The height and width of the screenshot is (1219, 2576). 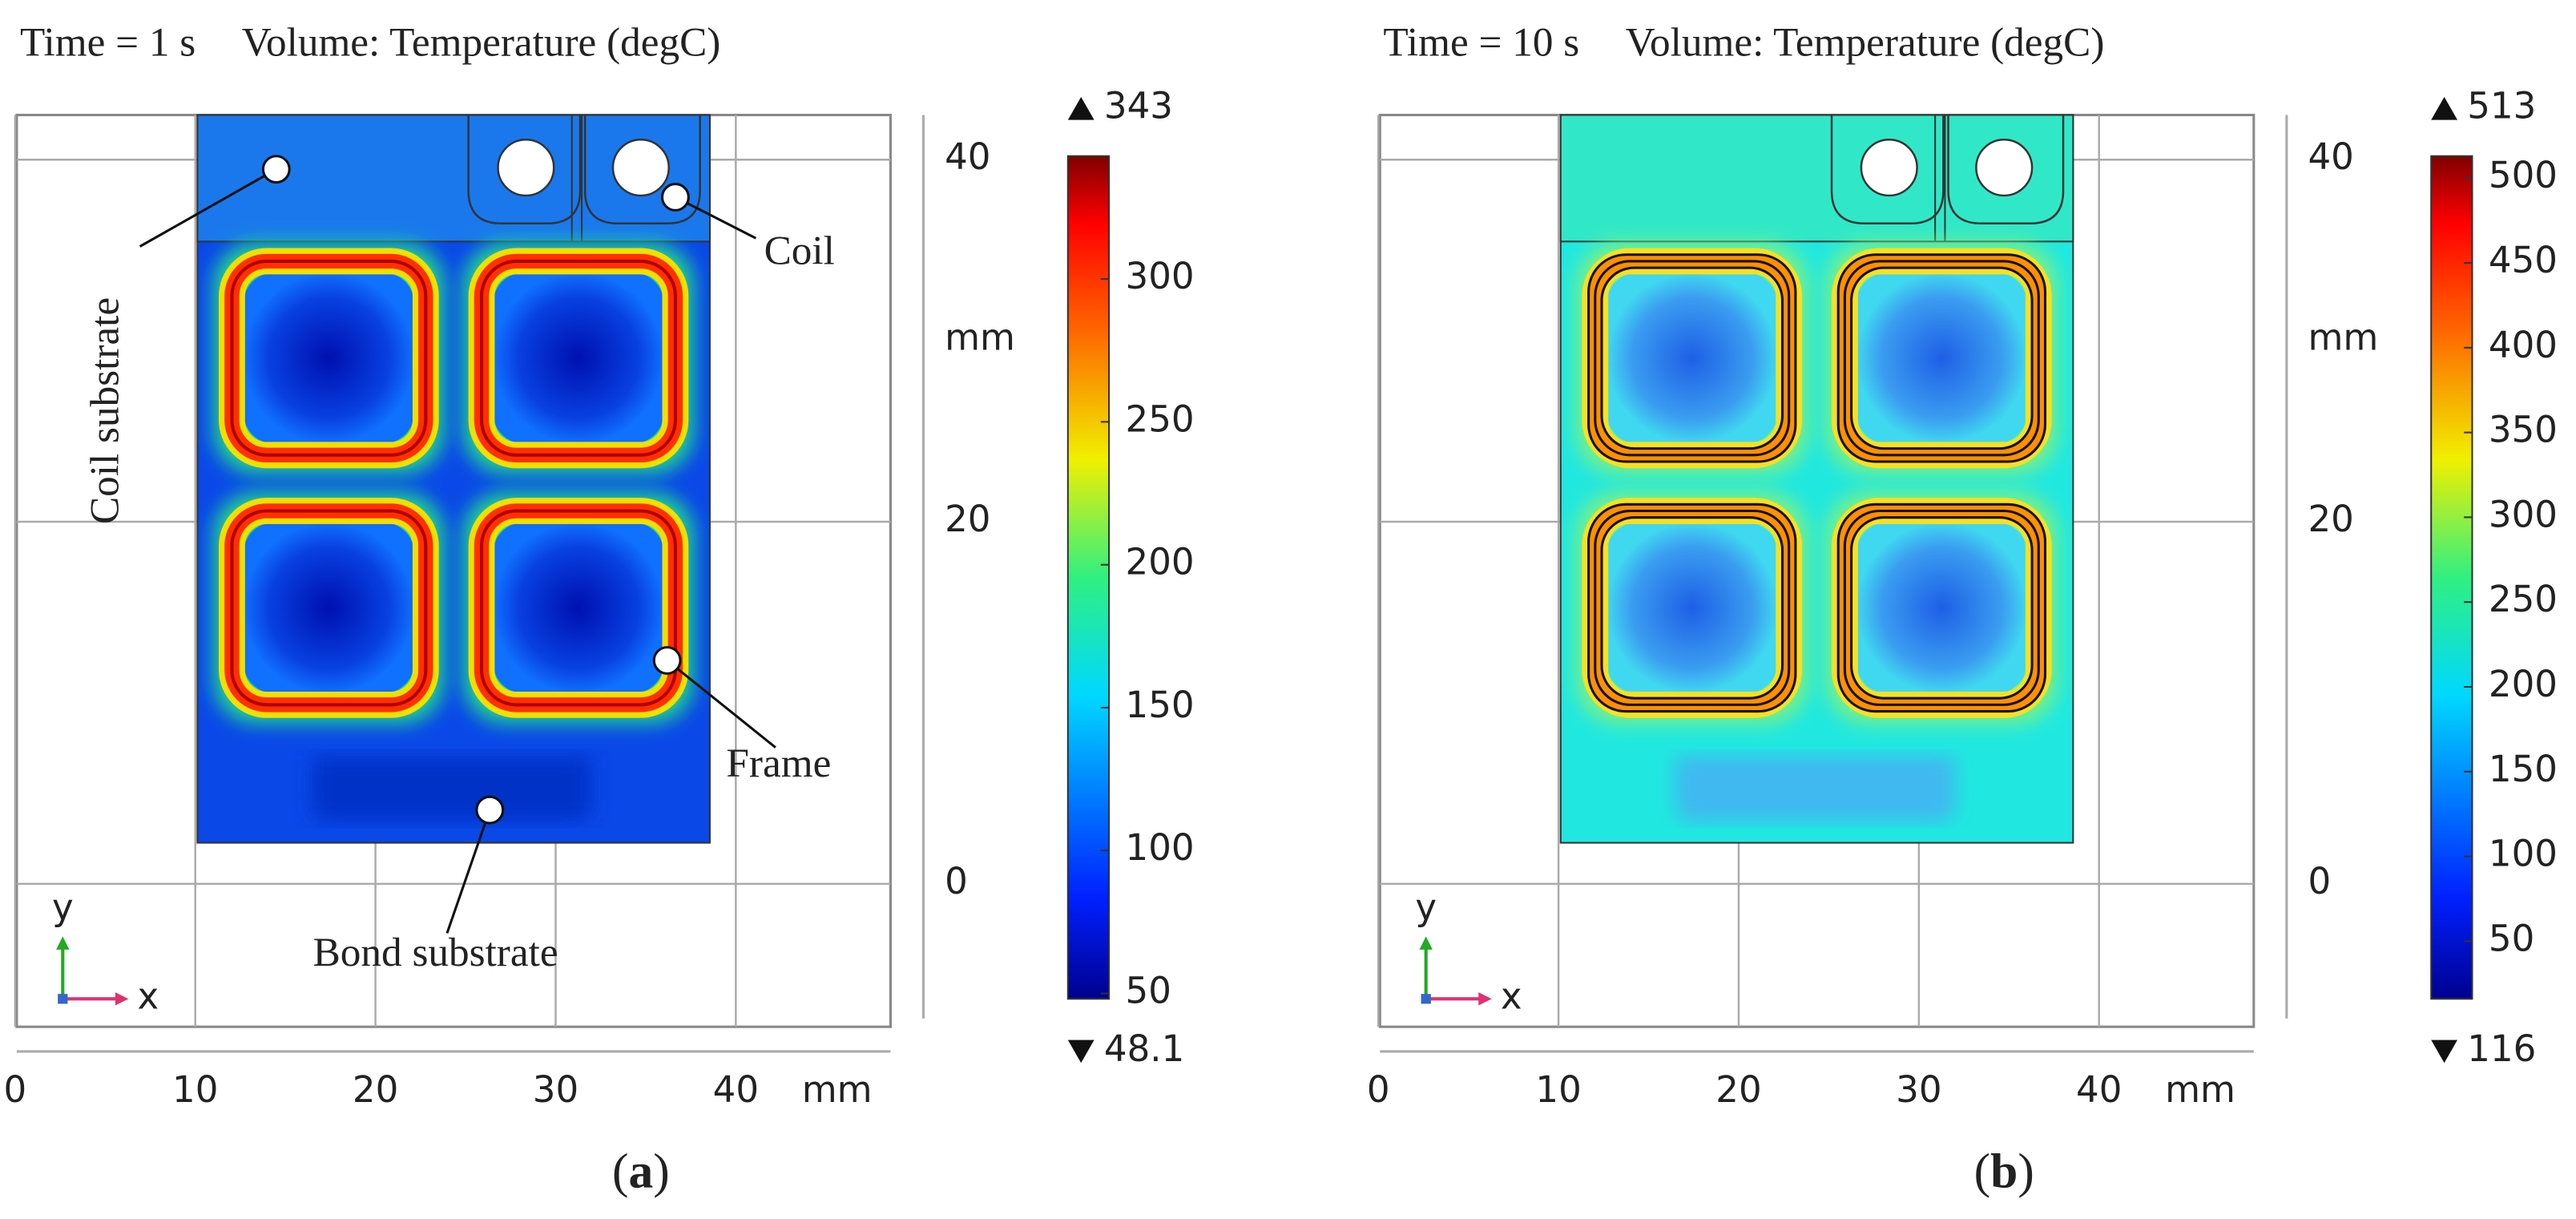 I want to click on panel-title: Time = 10 s Volume: Temperature (degC), so click(x=1743, y=42).